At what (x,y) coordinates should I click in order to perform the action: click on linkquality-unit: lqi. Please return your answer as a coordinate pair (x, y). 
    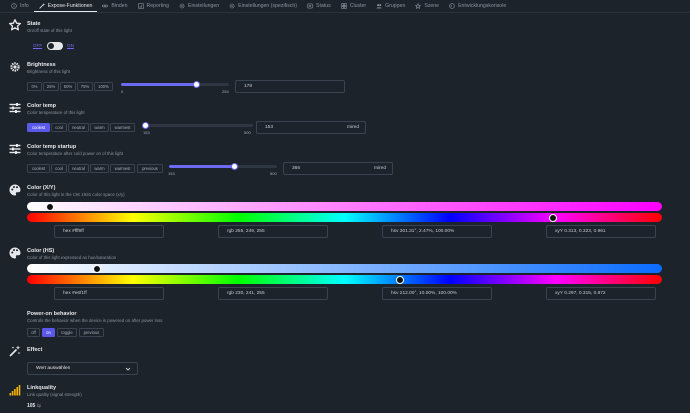
    Looking at the image, I should click on (38, 405).